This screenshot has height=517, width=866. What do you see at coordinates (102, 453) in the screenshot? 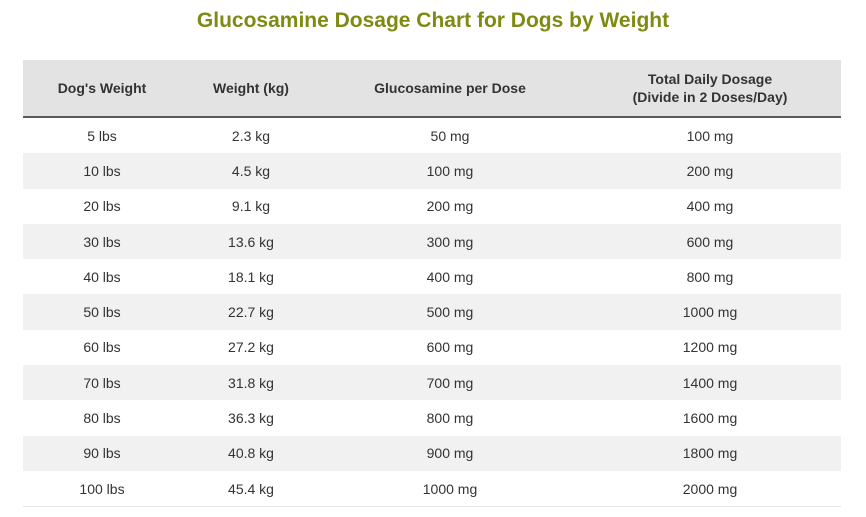
I see `cell-weight-lbs: 90 lbs` at bounding box center [102, 453].